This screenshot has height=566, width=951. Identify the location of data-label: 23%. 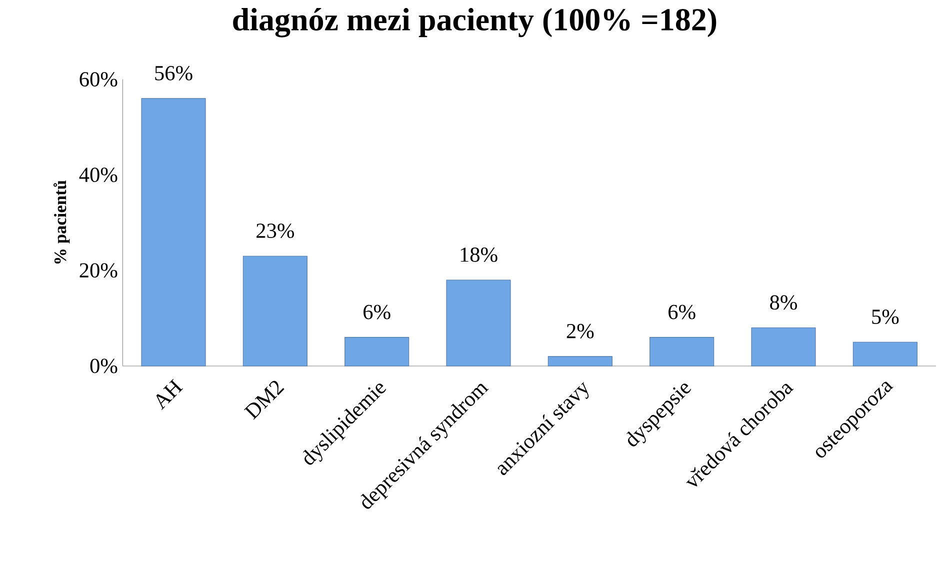
(275, 231).